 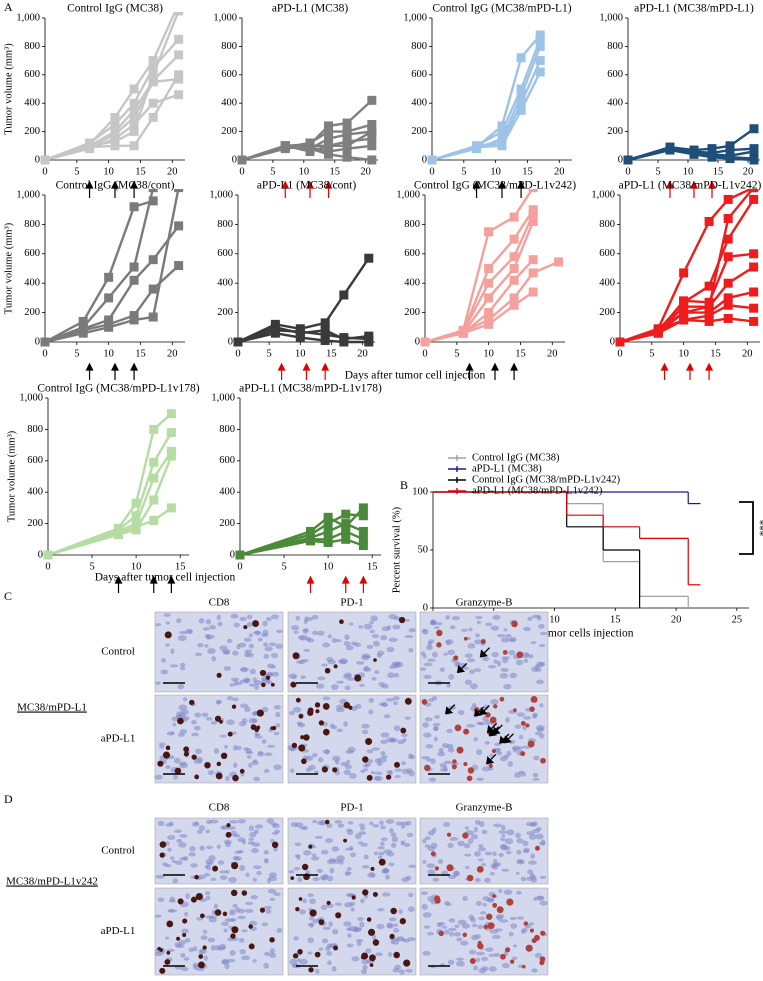 I want to click on y-tick-label: 200, so click(x=607, y=312).